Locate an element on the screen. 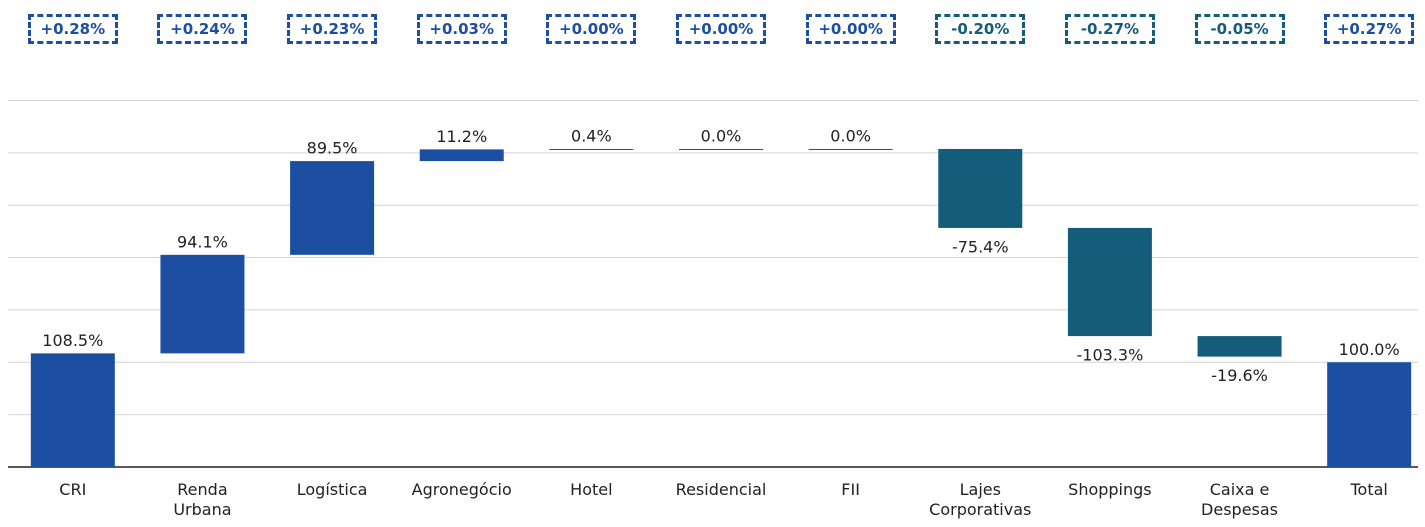  contribution-box: +0.24% is located at coordinates (202, 29).